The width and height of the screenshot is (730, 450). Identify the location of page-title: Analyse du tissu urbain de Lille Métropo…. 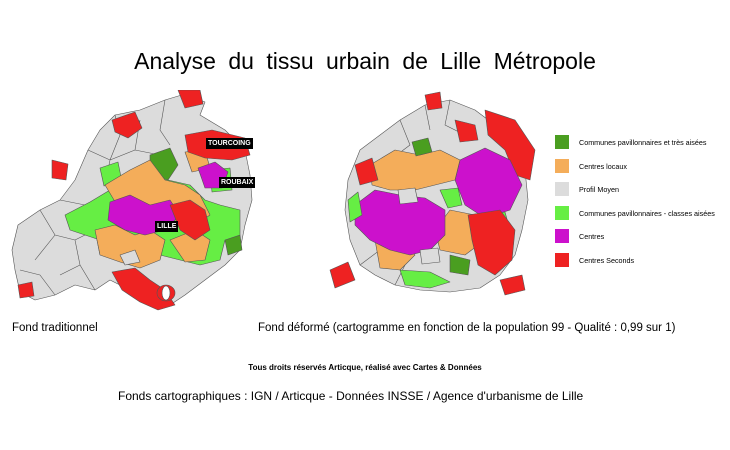
(365, 61).